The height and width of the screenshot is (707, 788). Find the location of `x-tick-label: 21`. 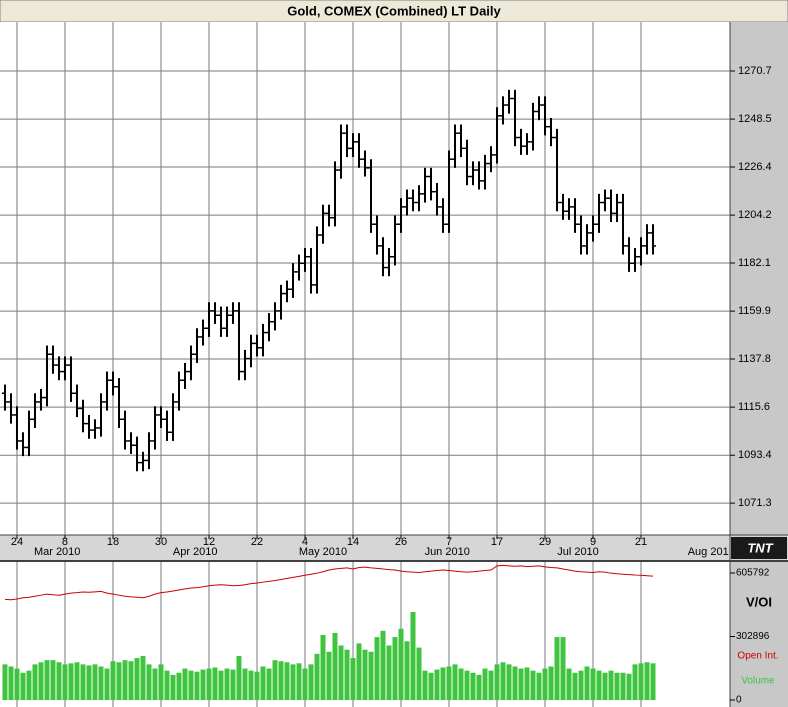

x-tick-label: 21 is located at coordinates (641, 542).